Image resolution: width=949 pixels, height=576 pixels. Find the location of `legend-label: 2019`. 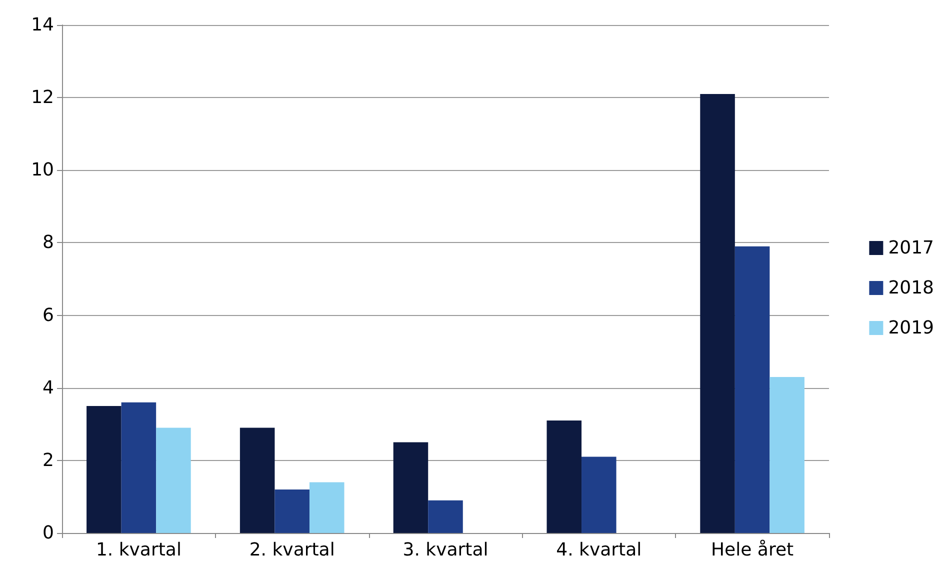

legend-label: 2019 is located at coordinates (911, 328).